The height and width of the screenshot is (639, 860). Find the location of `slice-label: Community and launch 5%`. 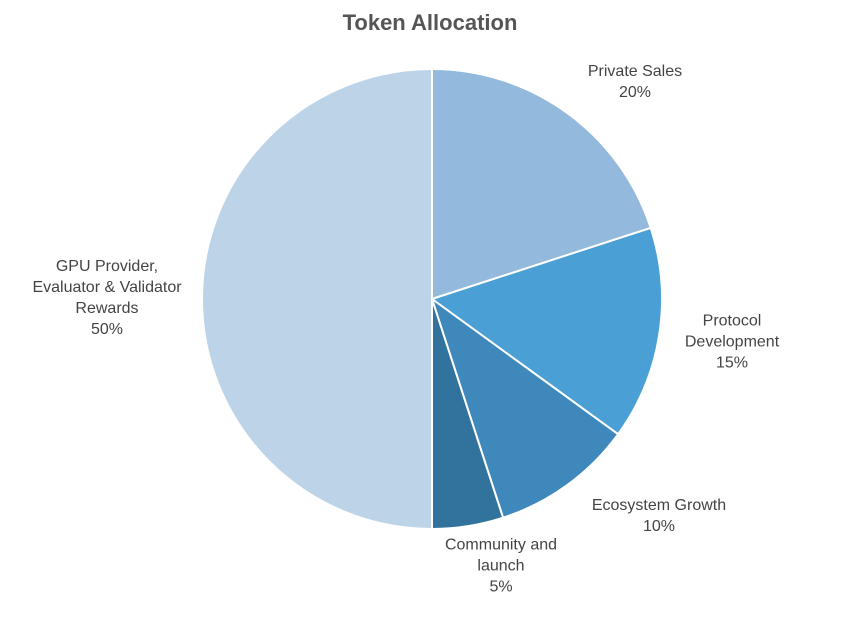

slice-label: Community and launch 5% is located at coordinates (501, 566).